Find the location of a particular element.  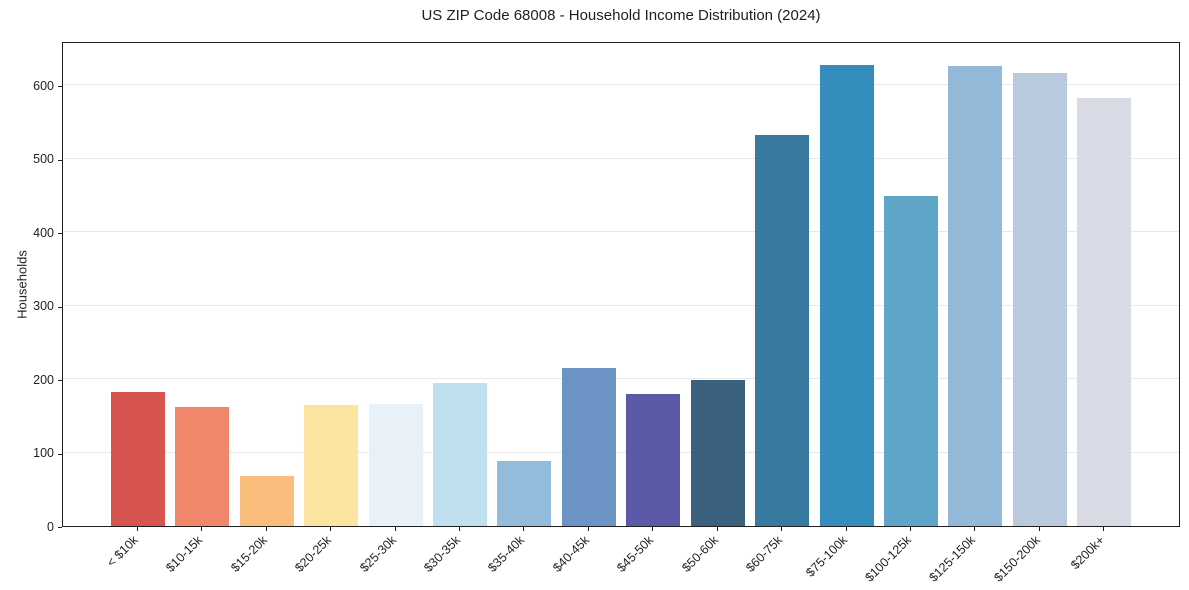

x-tick-label: $30-35k is located at coordinates (442, 554).